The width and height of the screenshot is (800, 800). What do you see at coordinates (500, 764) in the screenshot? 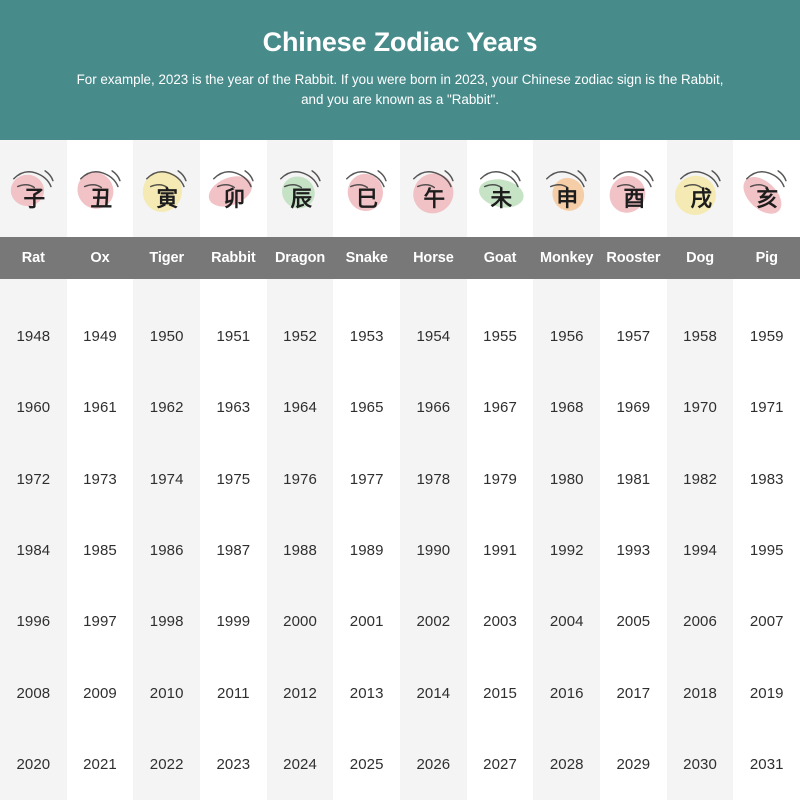
I see `year-cell: 2027` at bounding box center [500, 764].